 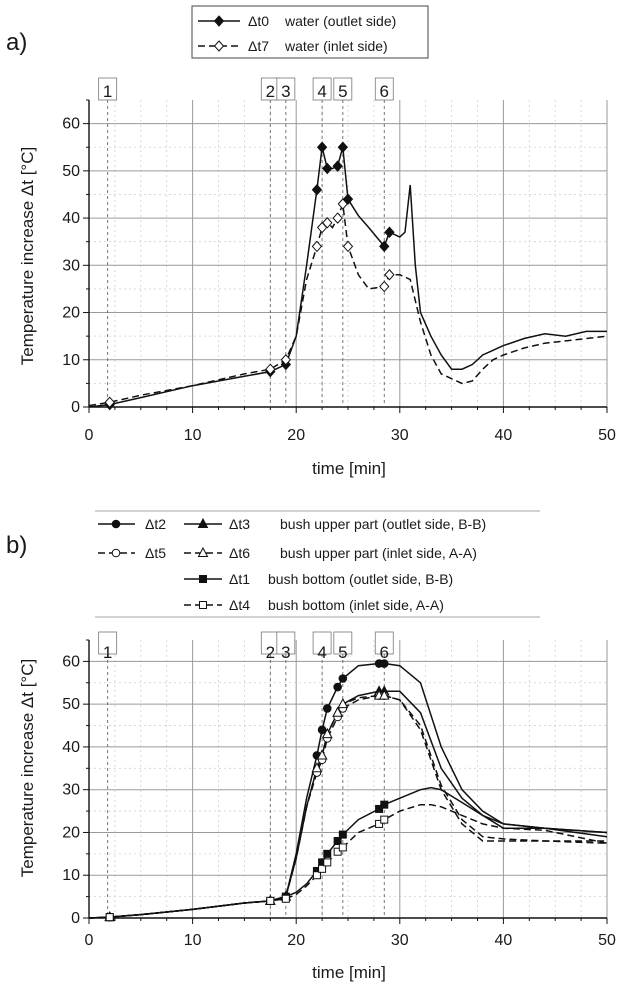 What do you see at coordinates (16, 545) in the screenshot?
I see `panel-b-label: b)` at bounding box center [16, 545].